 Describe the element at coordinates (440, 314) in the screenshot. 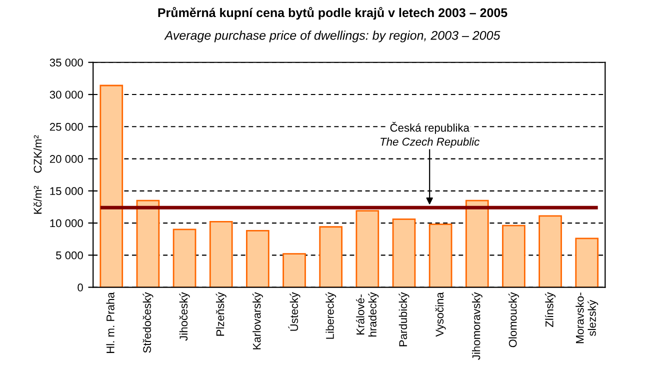

I see `x-tick-label: Vysočina` at that location.